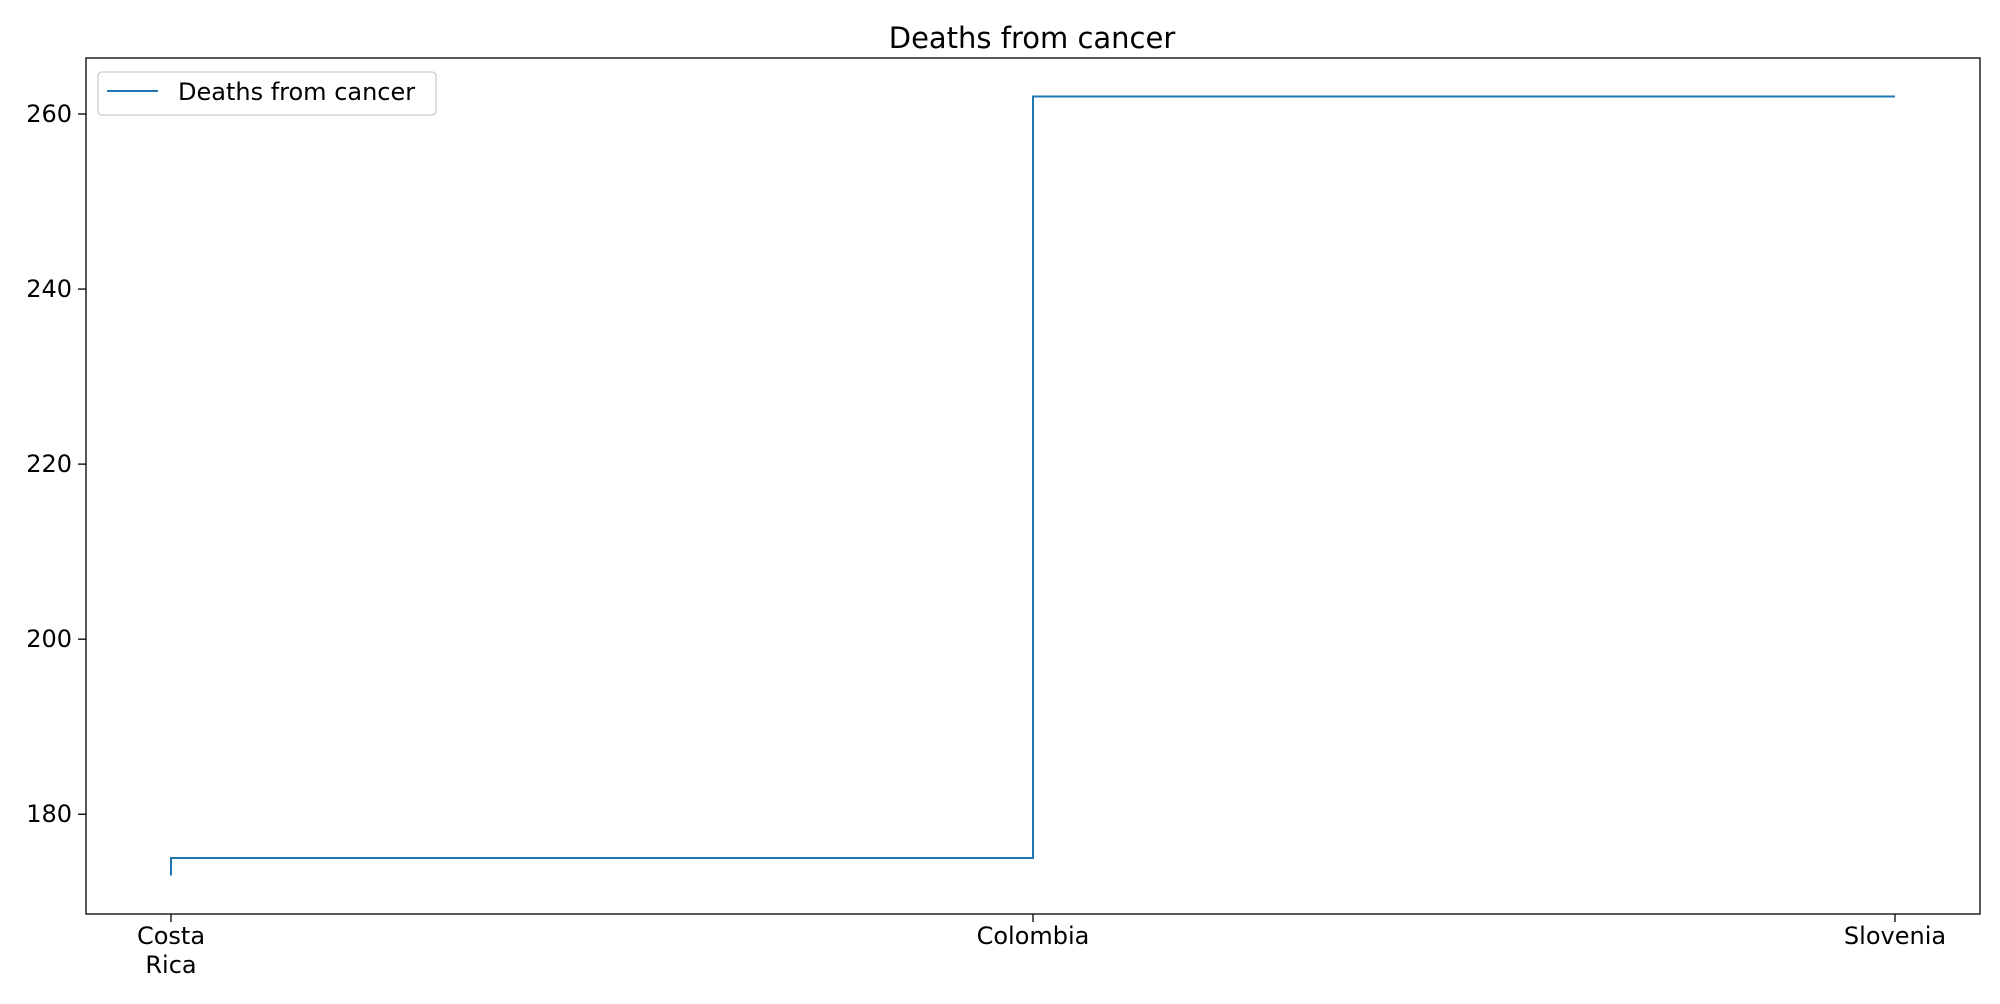 Image resolution: width=2000 pixels, height=1004 pixels. What do you see at coordinates (49, 289) in the screenshot?
I see `y-tick-label: 240` at bounding box center [49, 289].